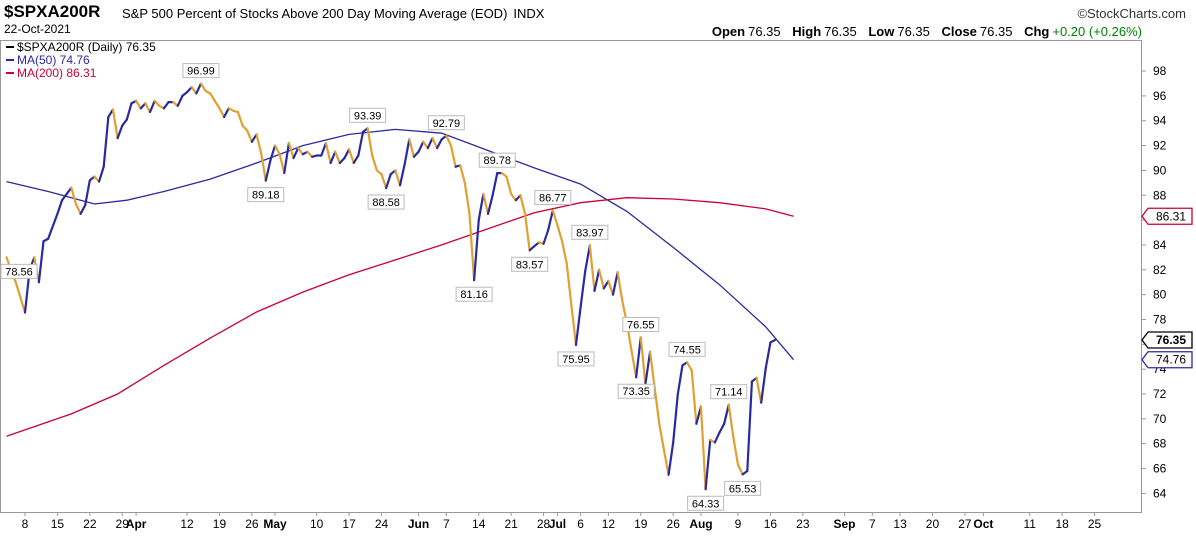 This screenshot has width=1196, height=554. Describe the element at coordinates (497, 160) in the screenshot. I see `data-label: 89.78` at that location.